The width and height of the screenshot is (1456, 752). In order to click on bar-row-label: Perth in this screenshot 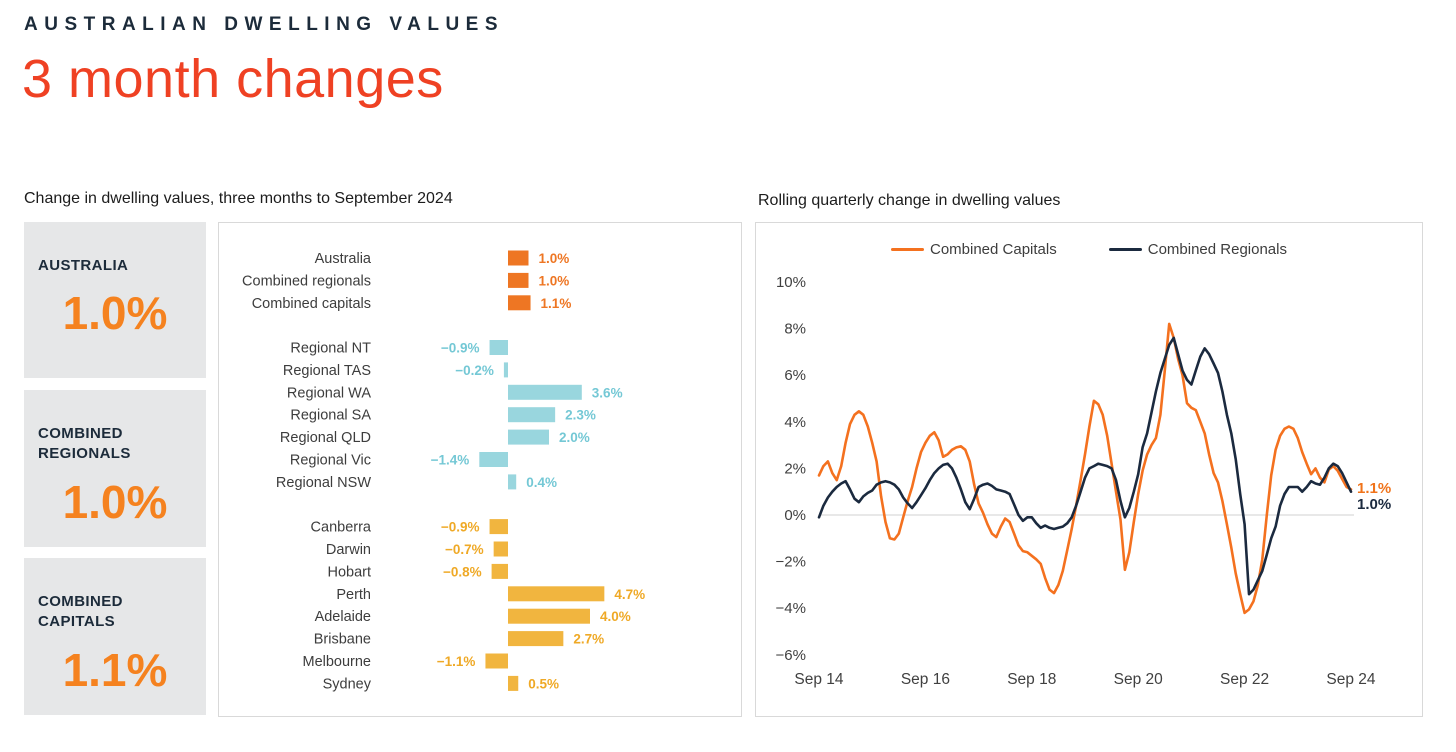, I will do `click(353, 595)`.